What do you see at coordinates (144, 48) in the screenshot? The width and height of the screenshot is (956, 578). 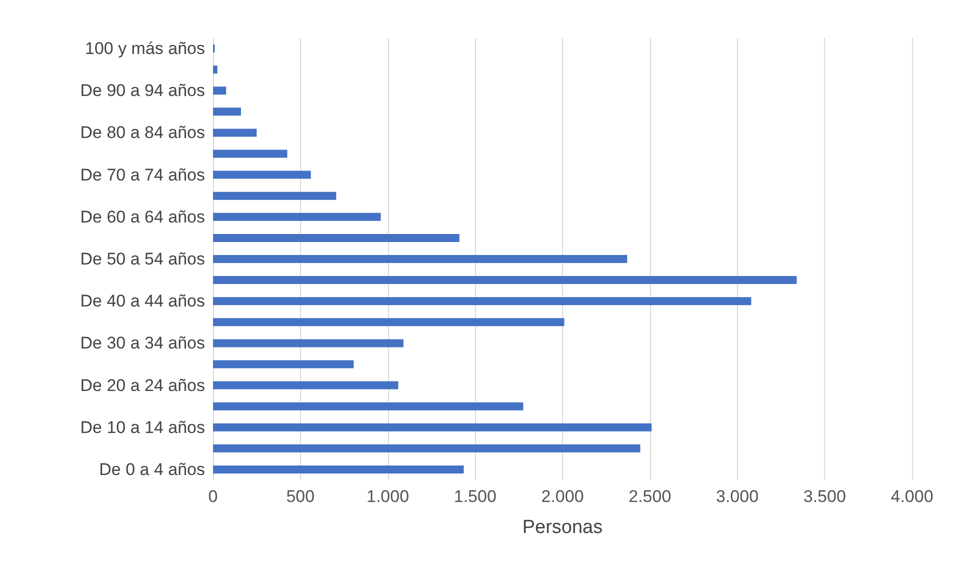 I see `y-tick-label: 100 y más años` at bounding box center [144, 48].